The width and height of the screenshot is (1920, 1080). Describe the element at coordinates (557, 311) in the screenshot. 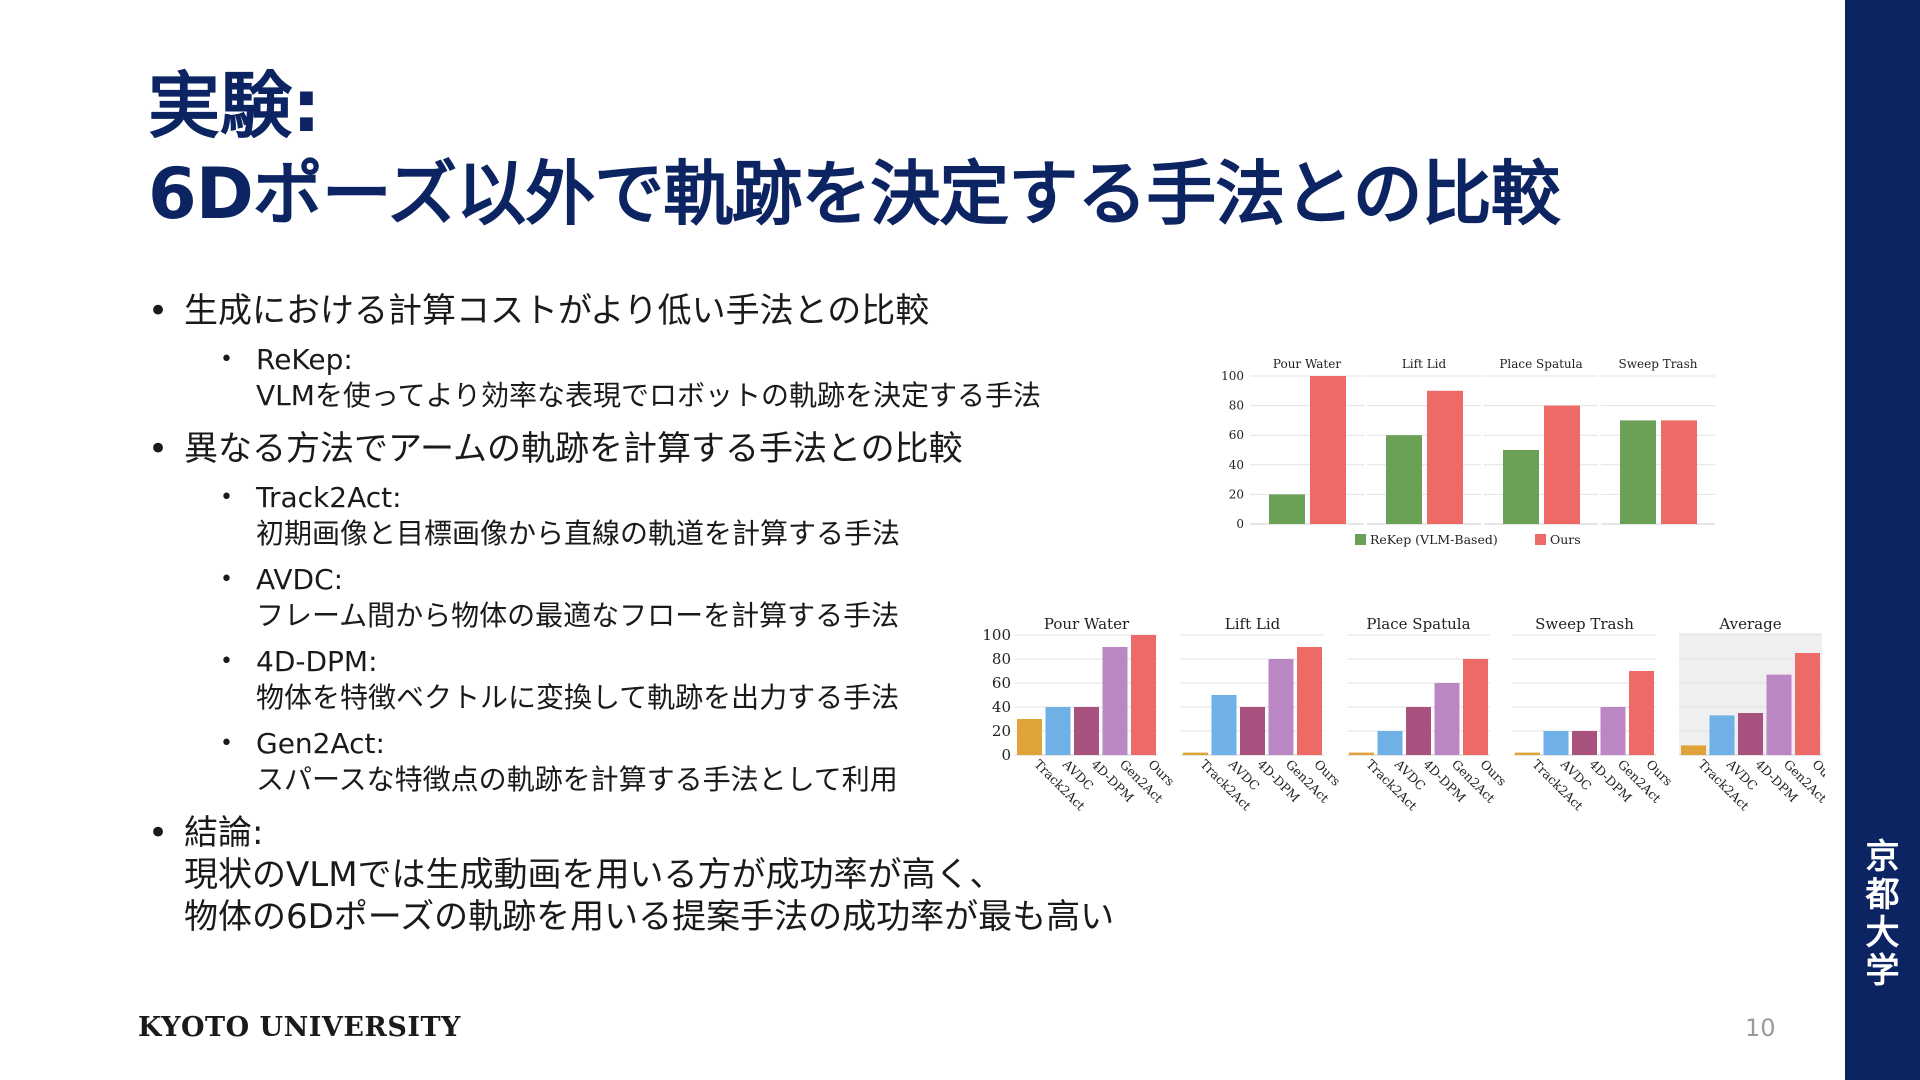

I see `bullet-text: 生成における計算コストがより低い手法との比較` at that location.